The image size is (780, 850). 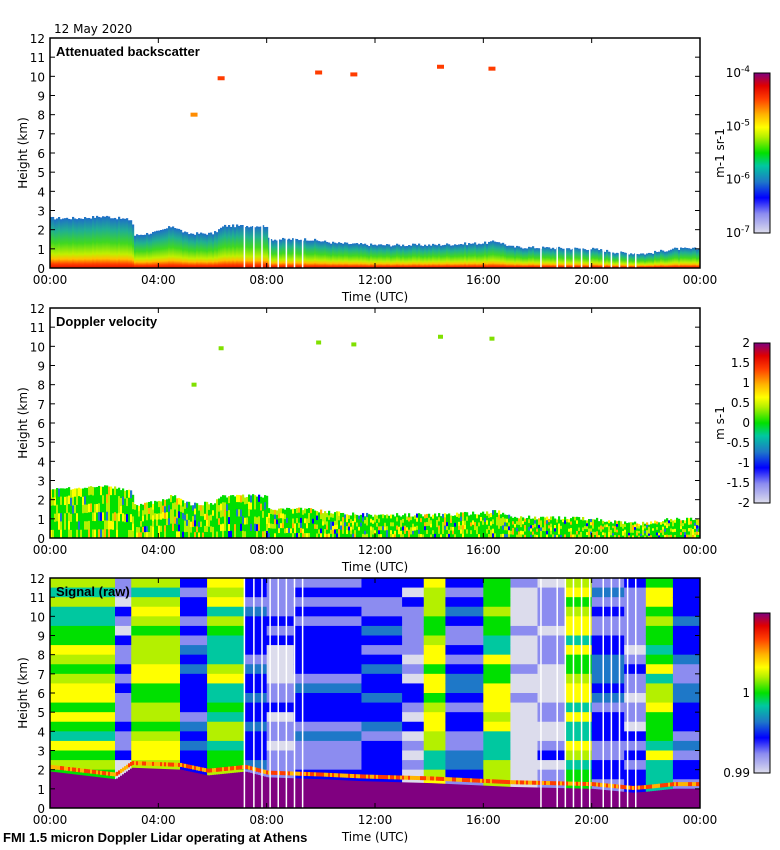 I want to click on x-tick-label: 04:00, so click(x=158, y=550).